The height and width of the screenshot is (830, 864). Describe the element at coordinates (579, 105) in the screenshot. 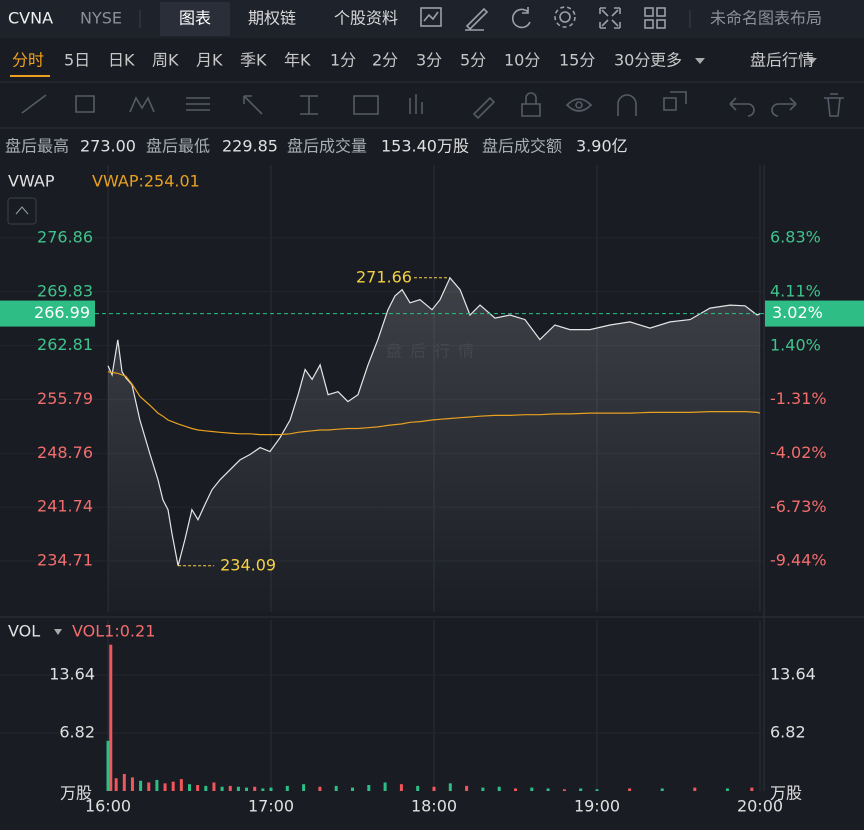

I see `tool-icon` at that location.